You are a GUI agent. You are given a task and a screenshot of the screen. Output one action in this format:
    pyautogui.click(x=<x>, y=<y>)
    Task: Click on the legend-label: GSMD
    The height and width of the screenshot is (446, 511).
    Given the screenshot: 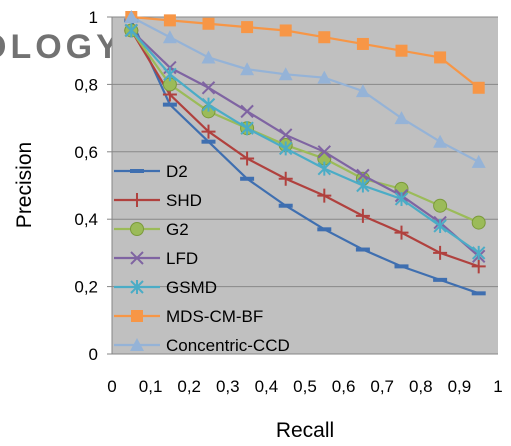 What is the action you would take?
    pyautogui.click(x=191, y=287)
    